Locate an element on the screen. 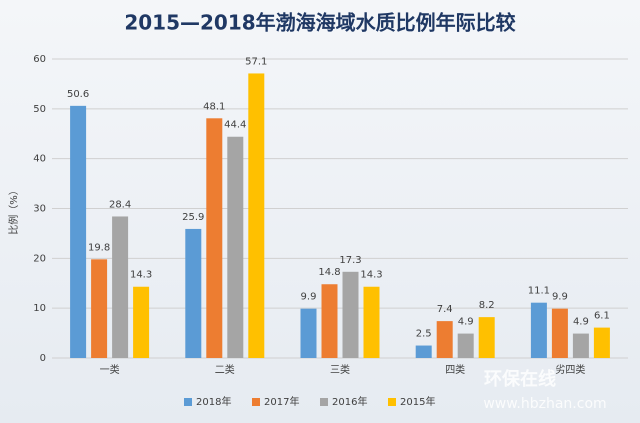  y-tick-label: 20 is located at coordinates (39, 258).